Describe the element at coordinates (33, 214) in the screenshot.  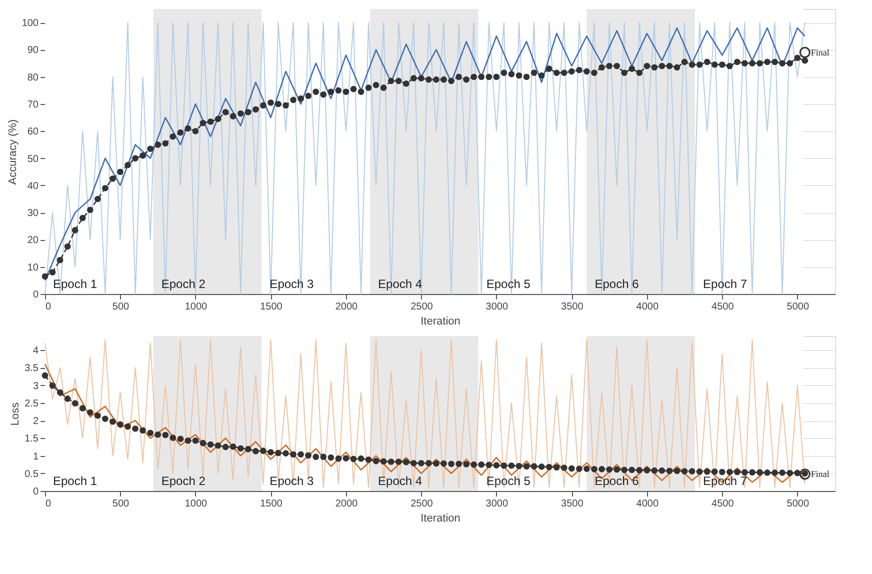
I see `y-tick-label: 30` at that location.